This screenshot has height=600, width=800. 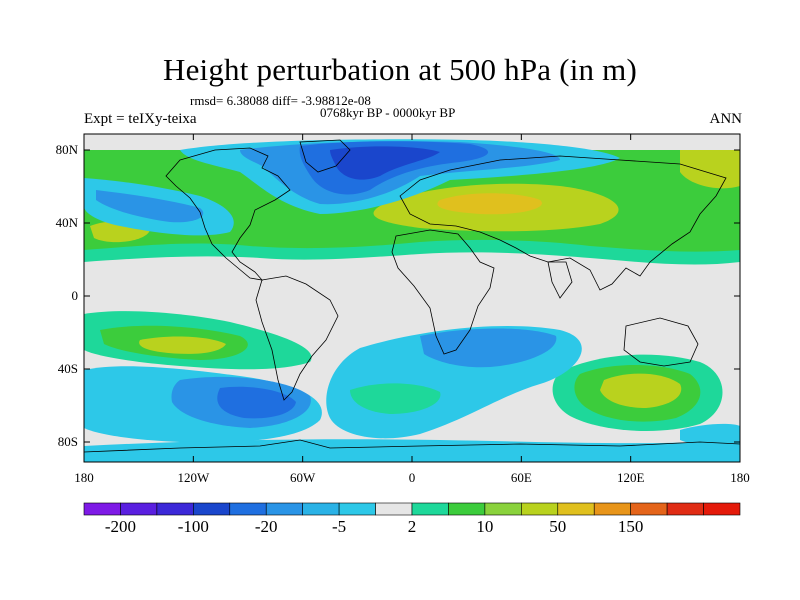 I want to click on indian-lime-core, so click(x=641, y=390).